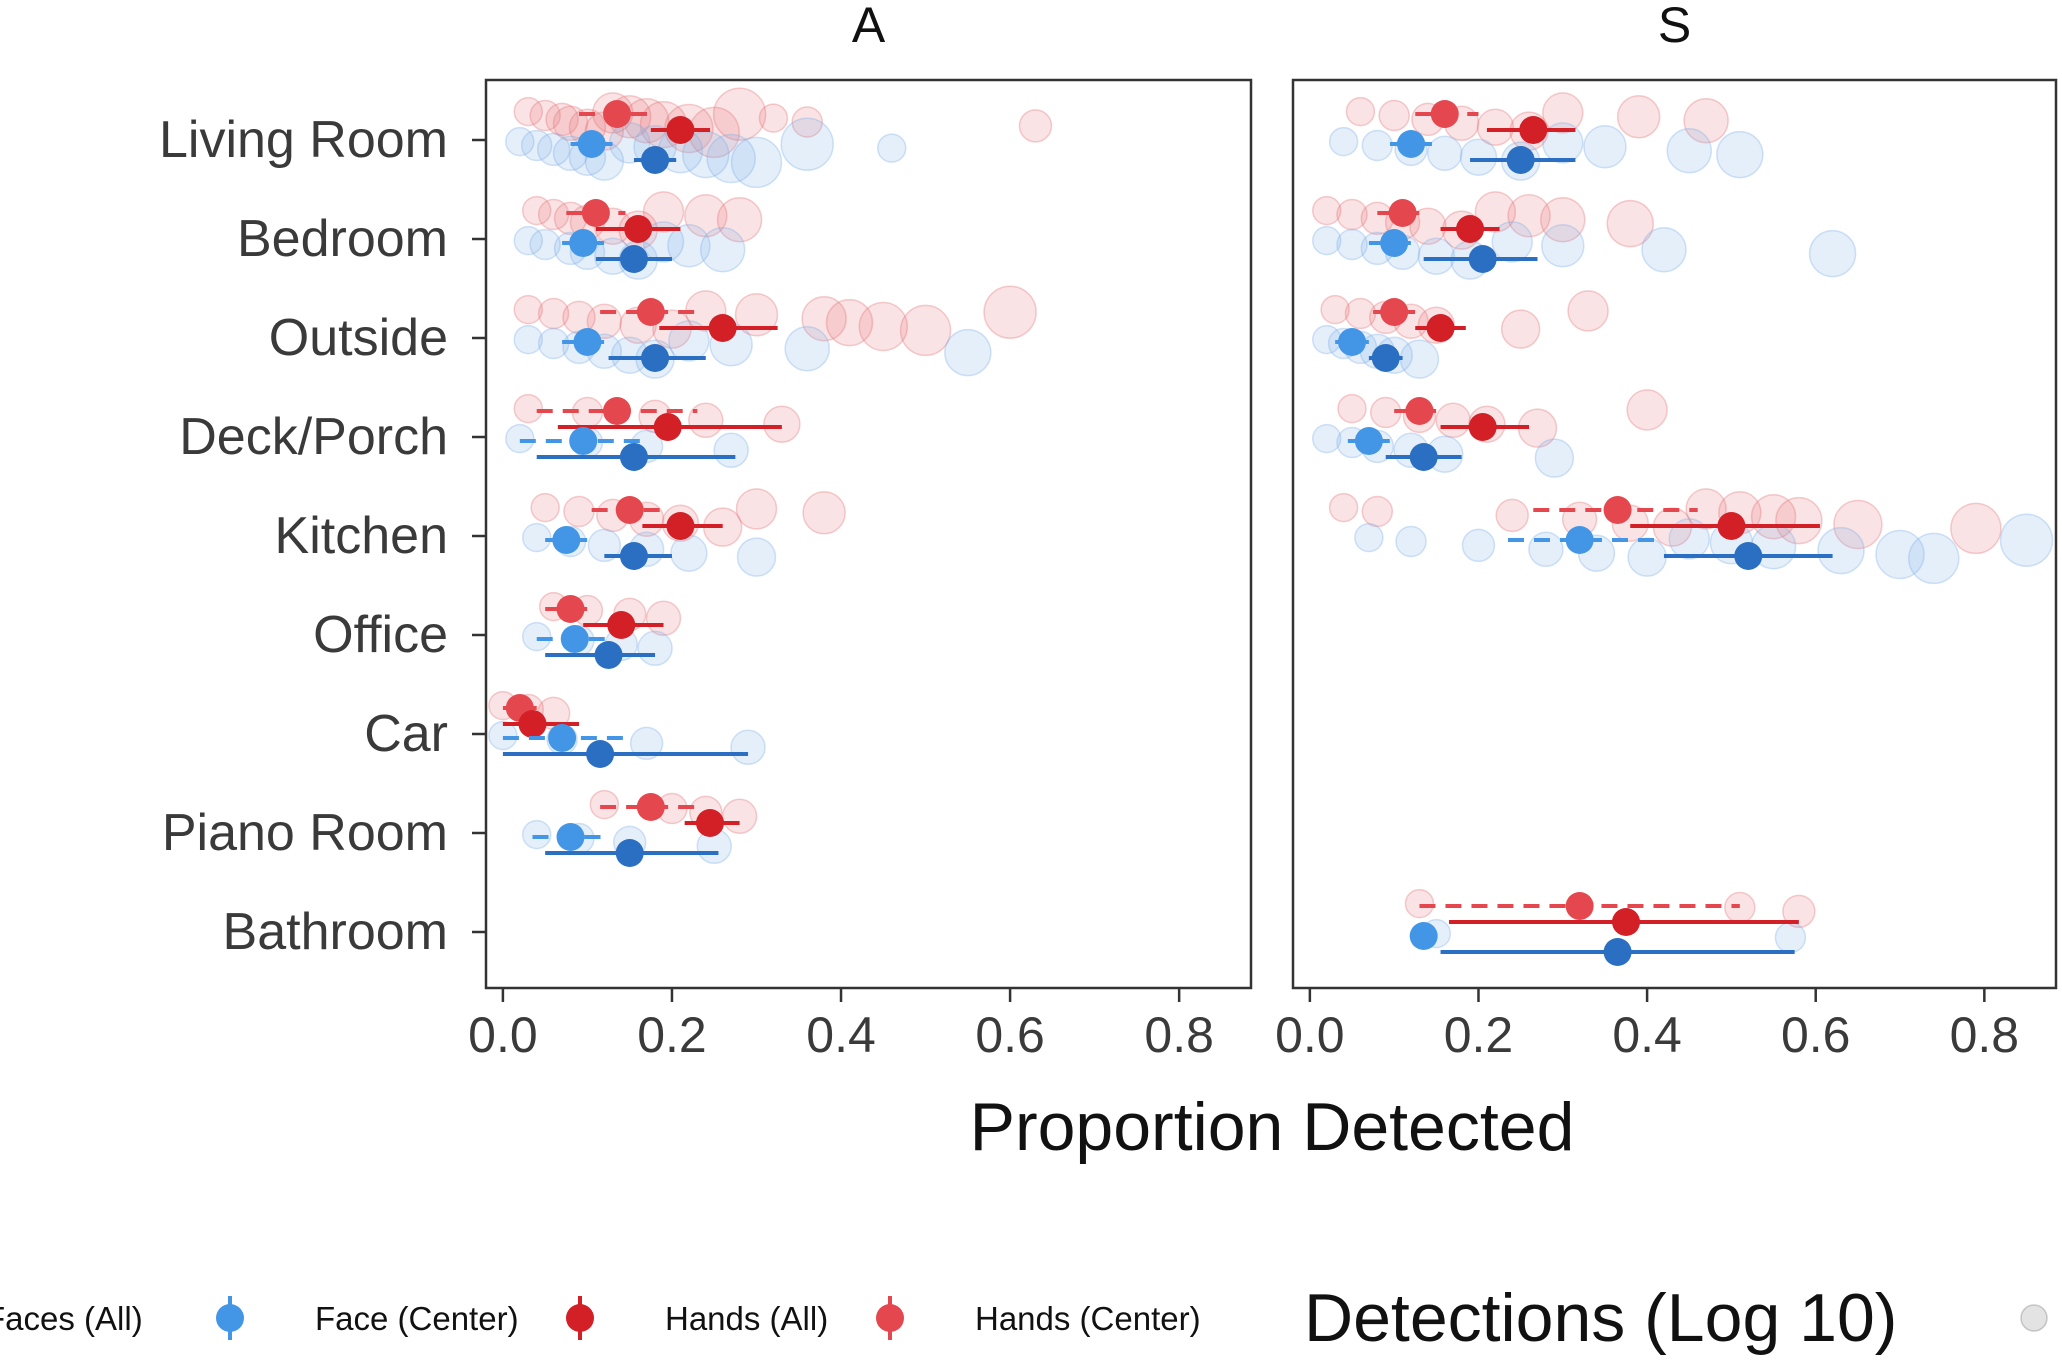 This screenshot has height=1360, width=2062. What do you see at coordinates (746, 1318) in the screenshot?
I see `legend-label: Hands (All)` at bounding box center [746, 1318].